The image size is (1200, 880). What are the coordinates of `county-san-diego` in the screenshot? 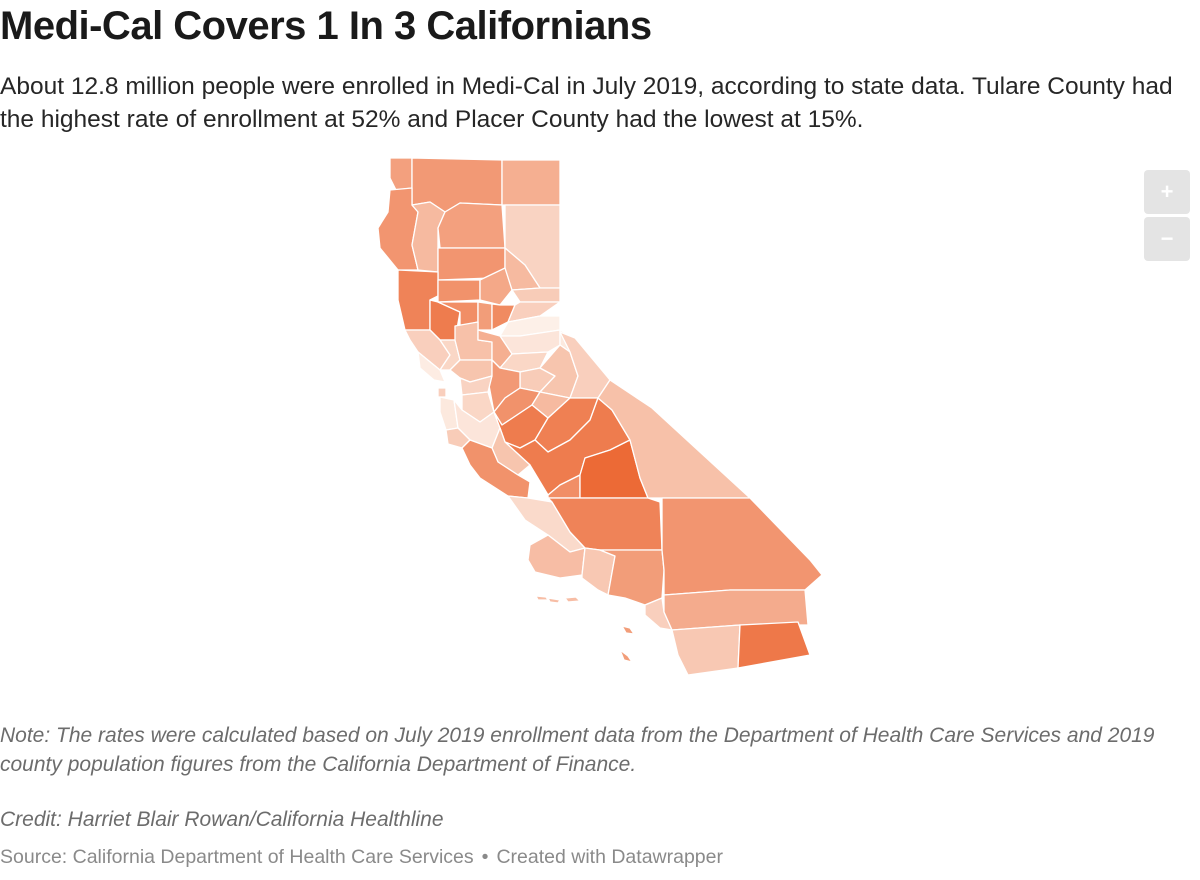 It's located at (706, 650).